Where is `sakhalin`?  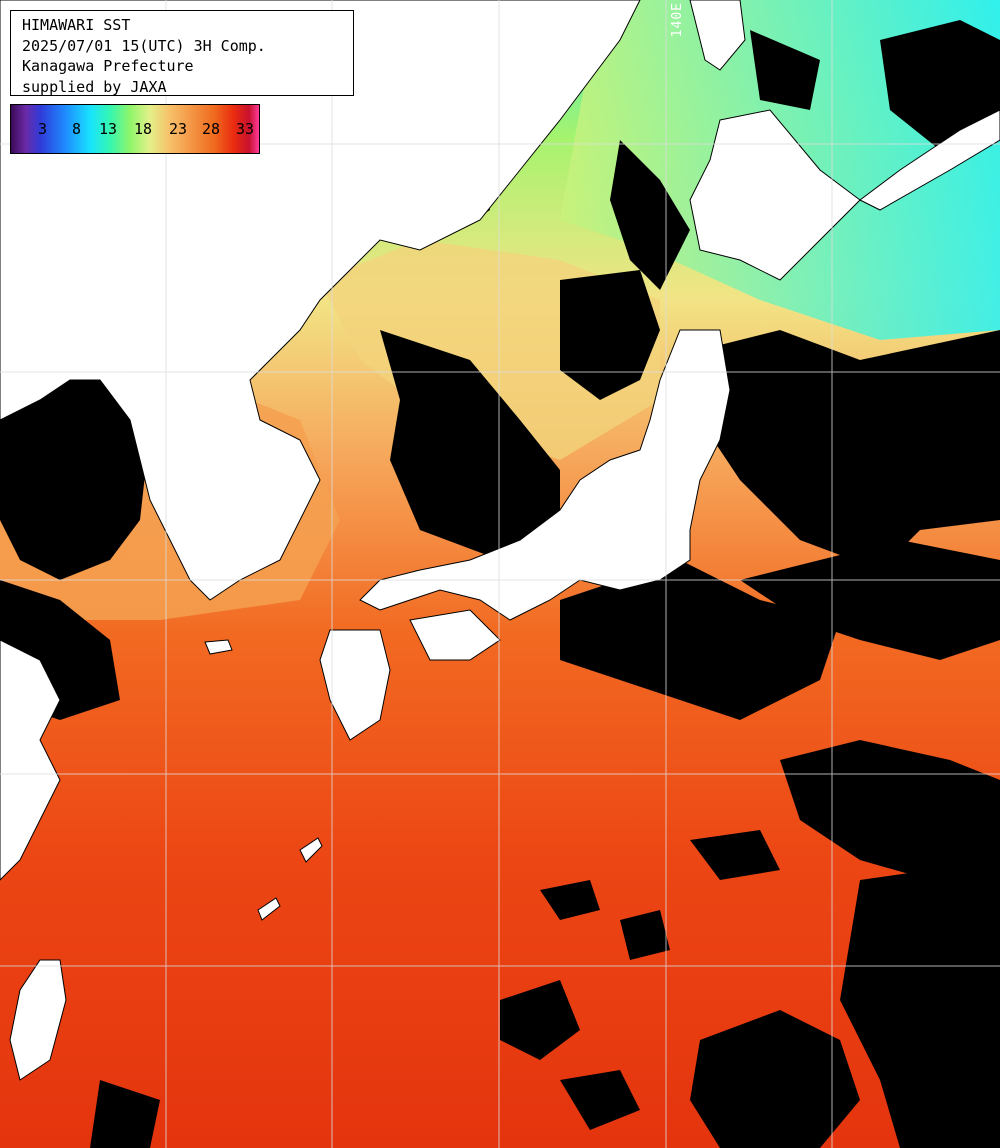 sakhalin is located at coordinates (717, 35).